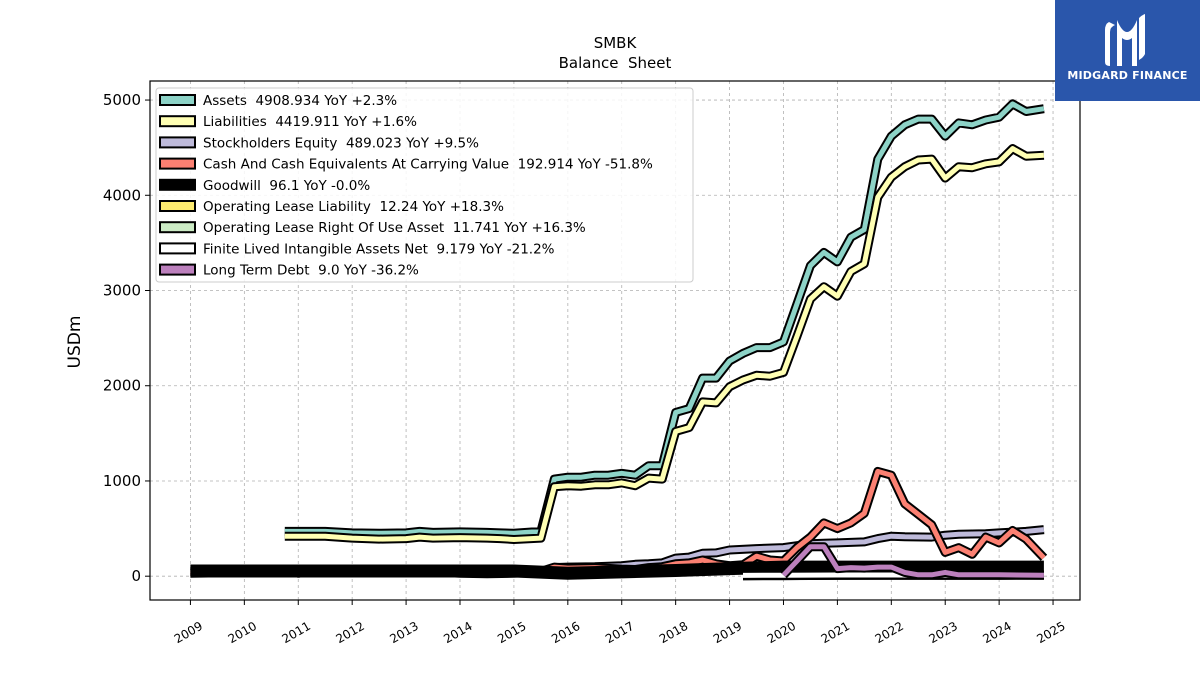 The width and height of the screenshot is (1200, 675). What do you see at coordinates (615, 63) in the screenshot?
I see `chart-subtitle: Balance Sheet` at bounding box center [615, 63].